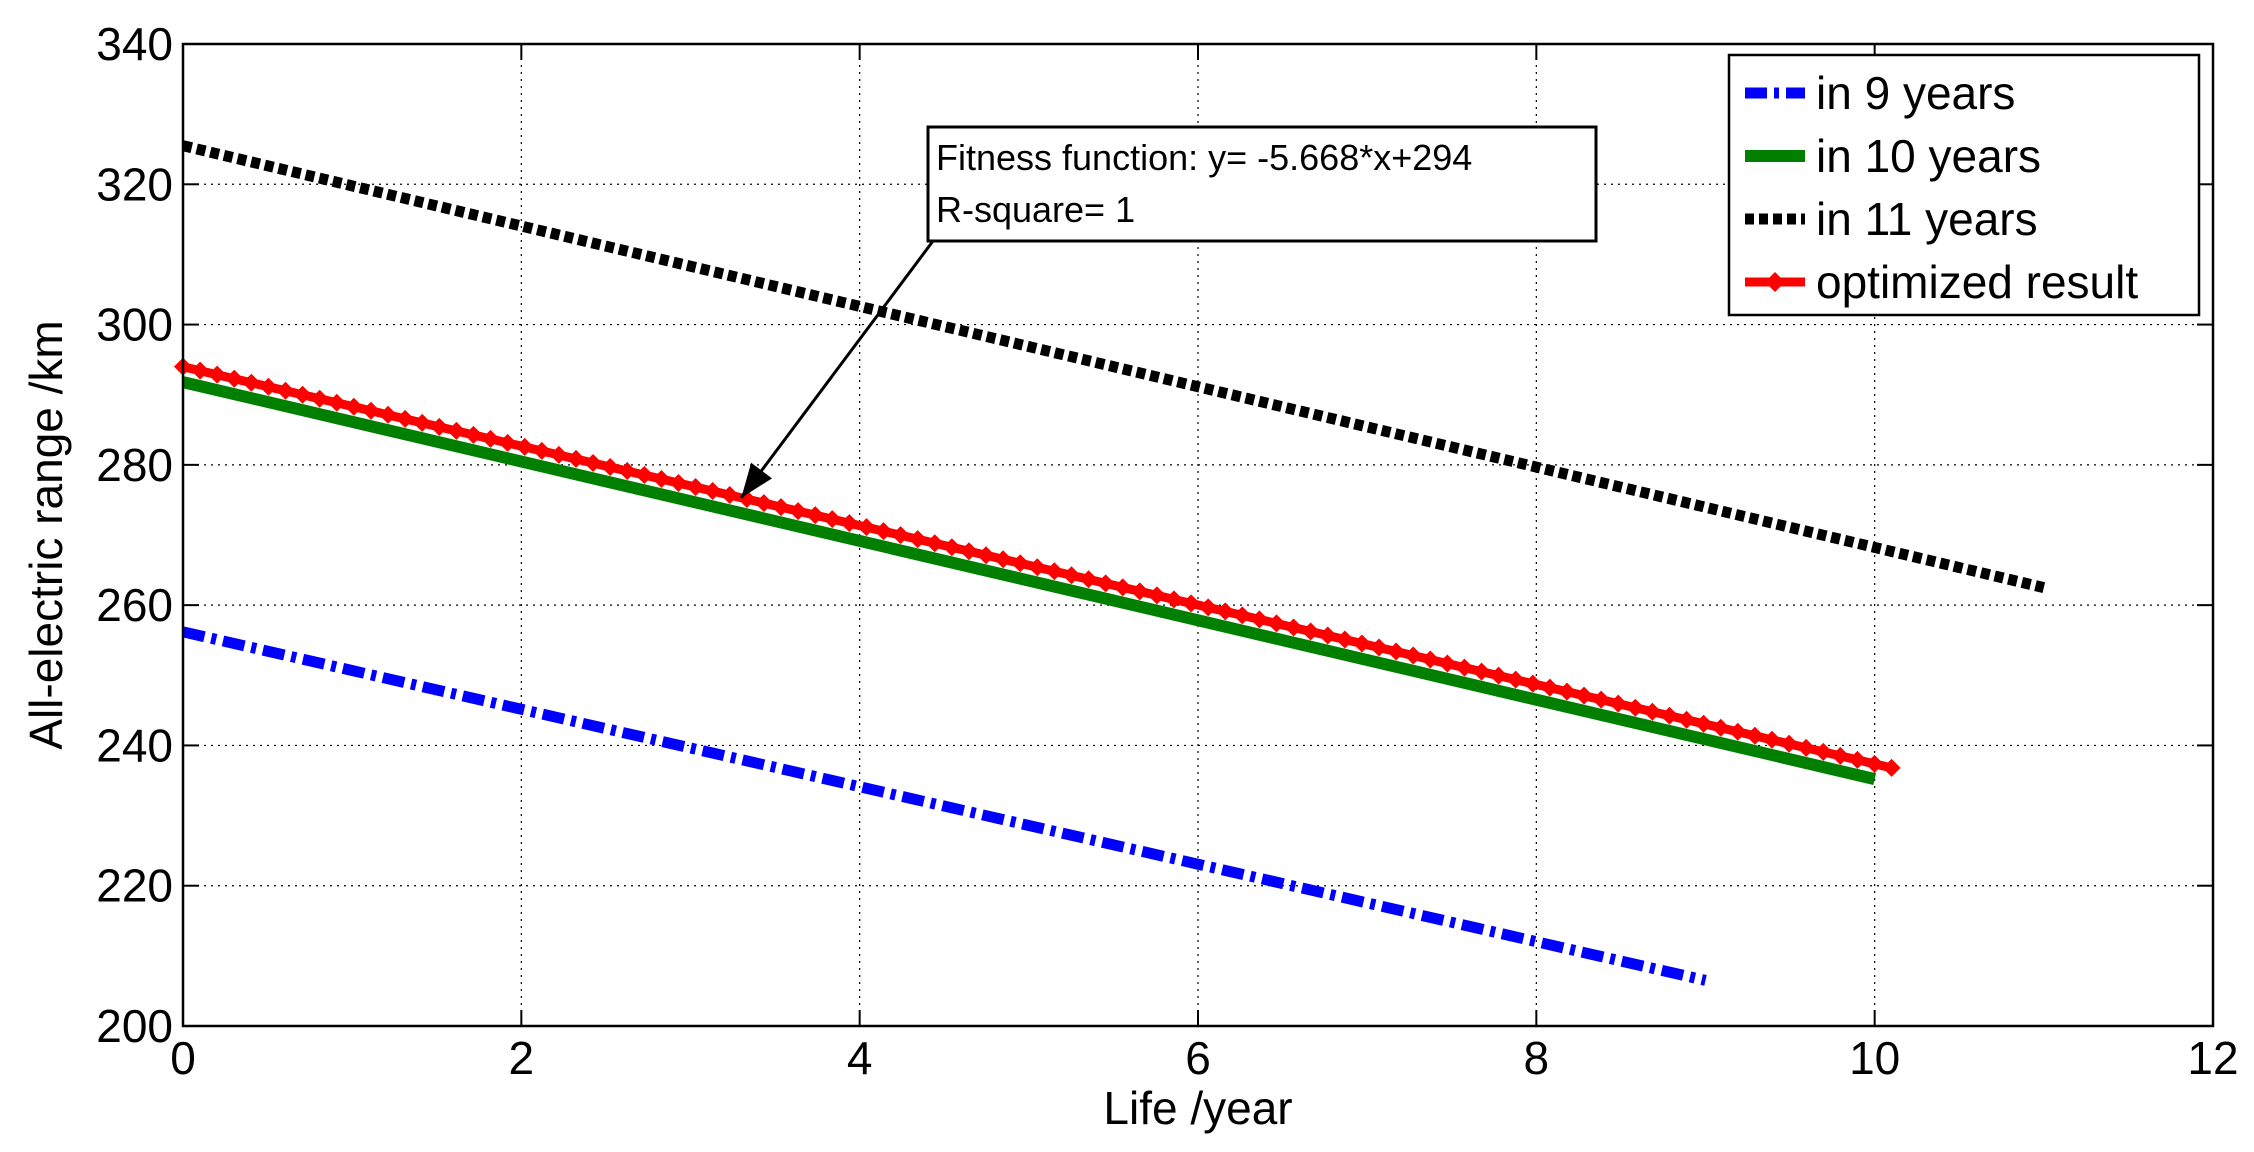 The width and height of the screenshot is (2254, 1152). I want to click on legend-box, so click(1964, 185).